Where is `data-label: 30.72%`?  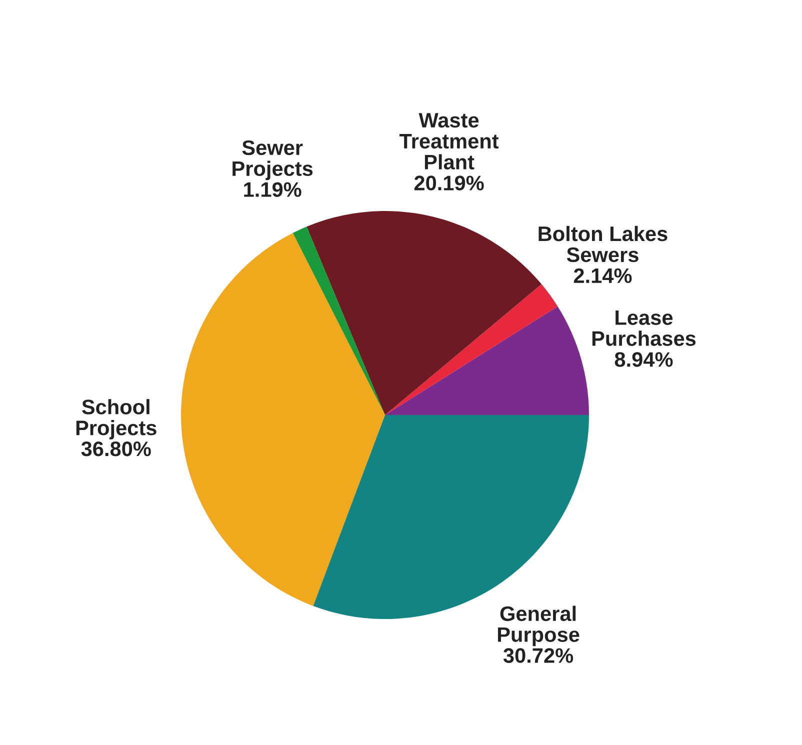
data-label: 30.72% is located at coordinates (538, 655).